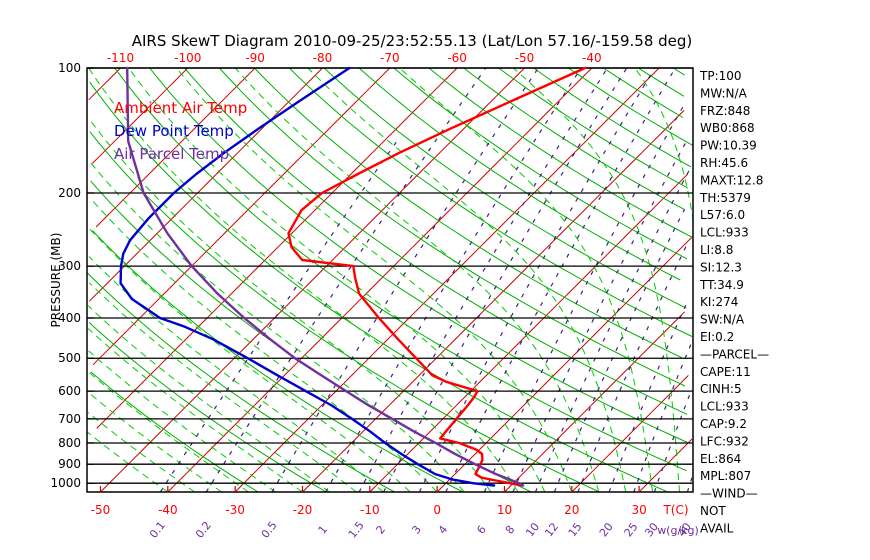  Describe the element at coordinates (675, 510) in the screenshot. I see `temp-unit-label: T(C)` at that location.